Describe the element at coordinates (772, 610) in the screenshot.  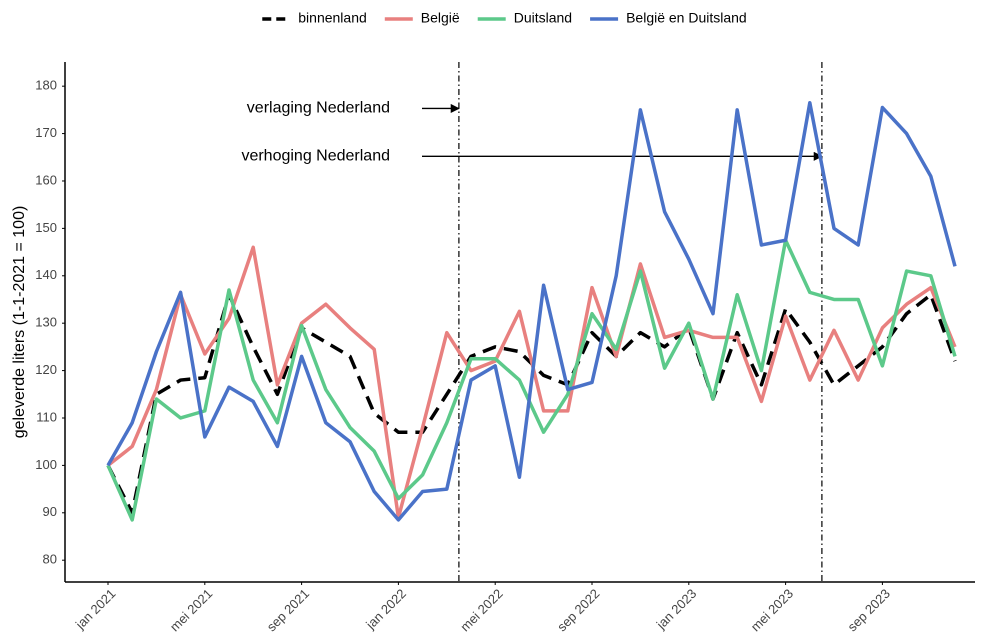
I see `x-tick-label: mei 2023` at that location.